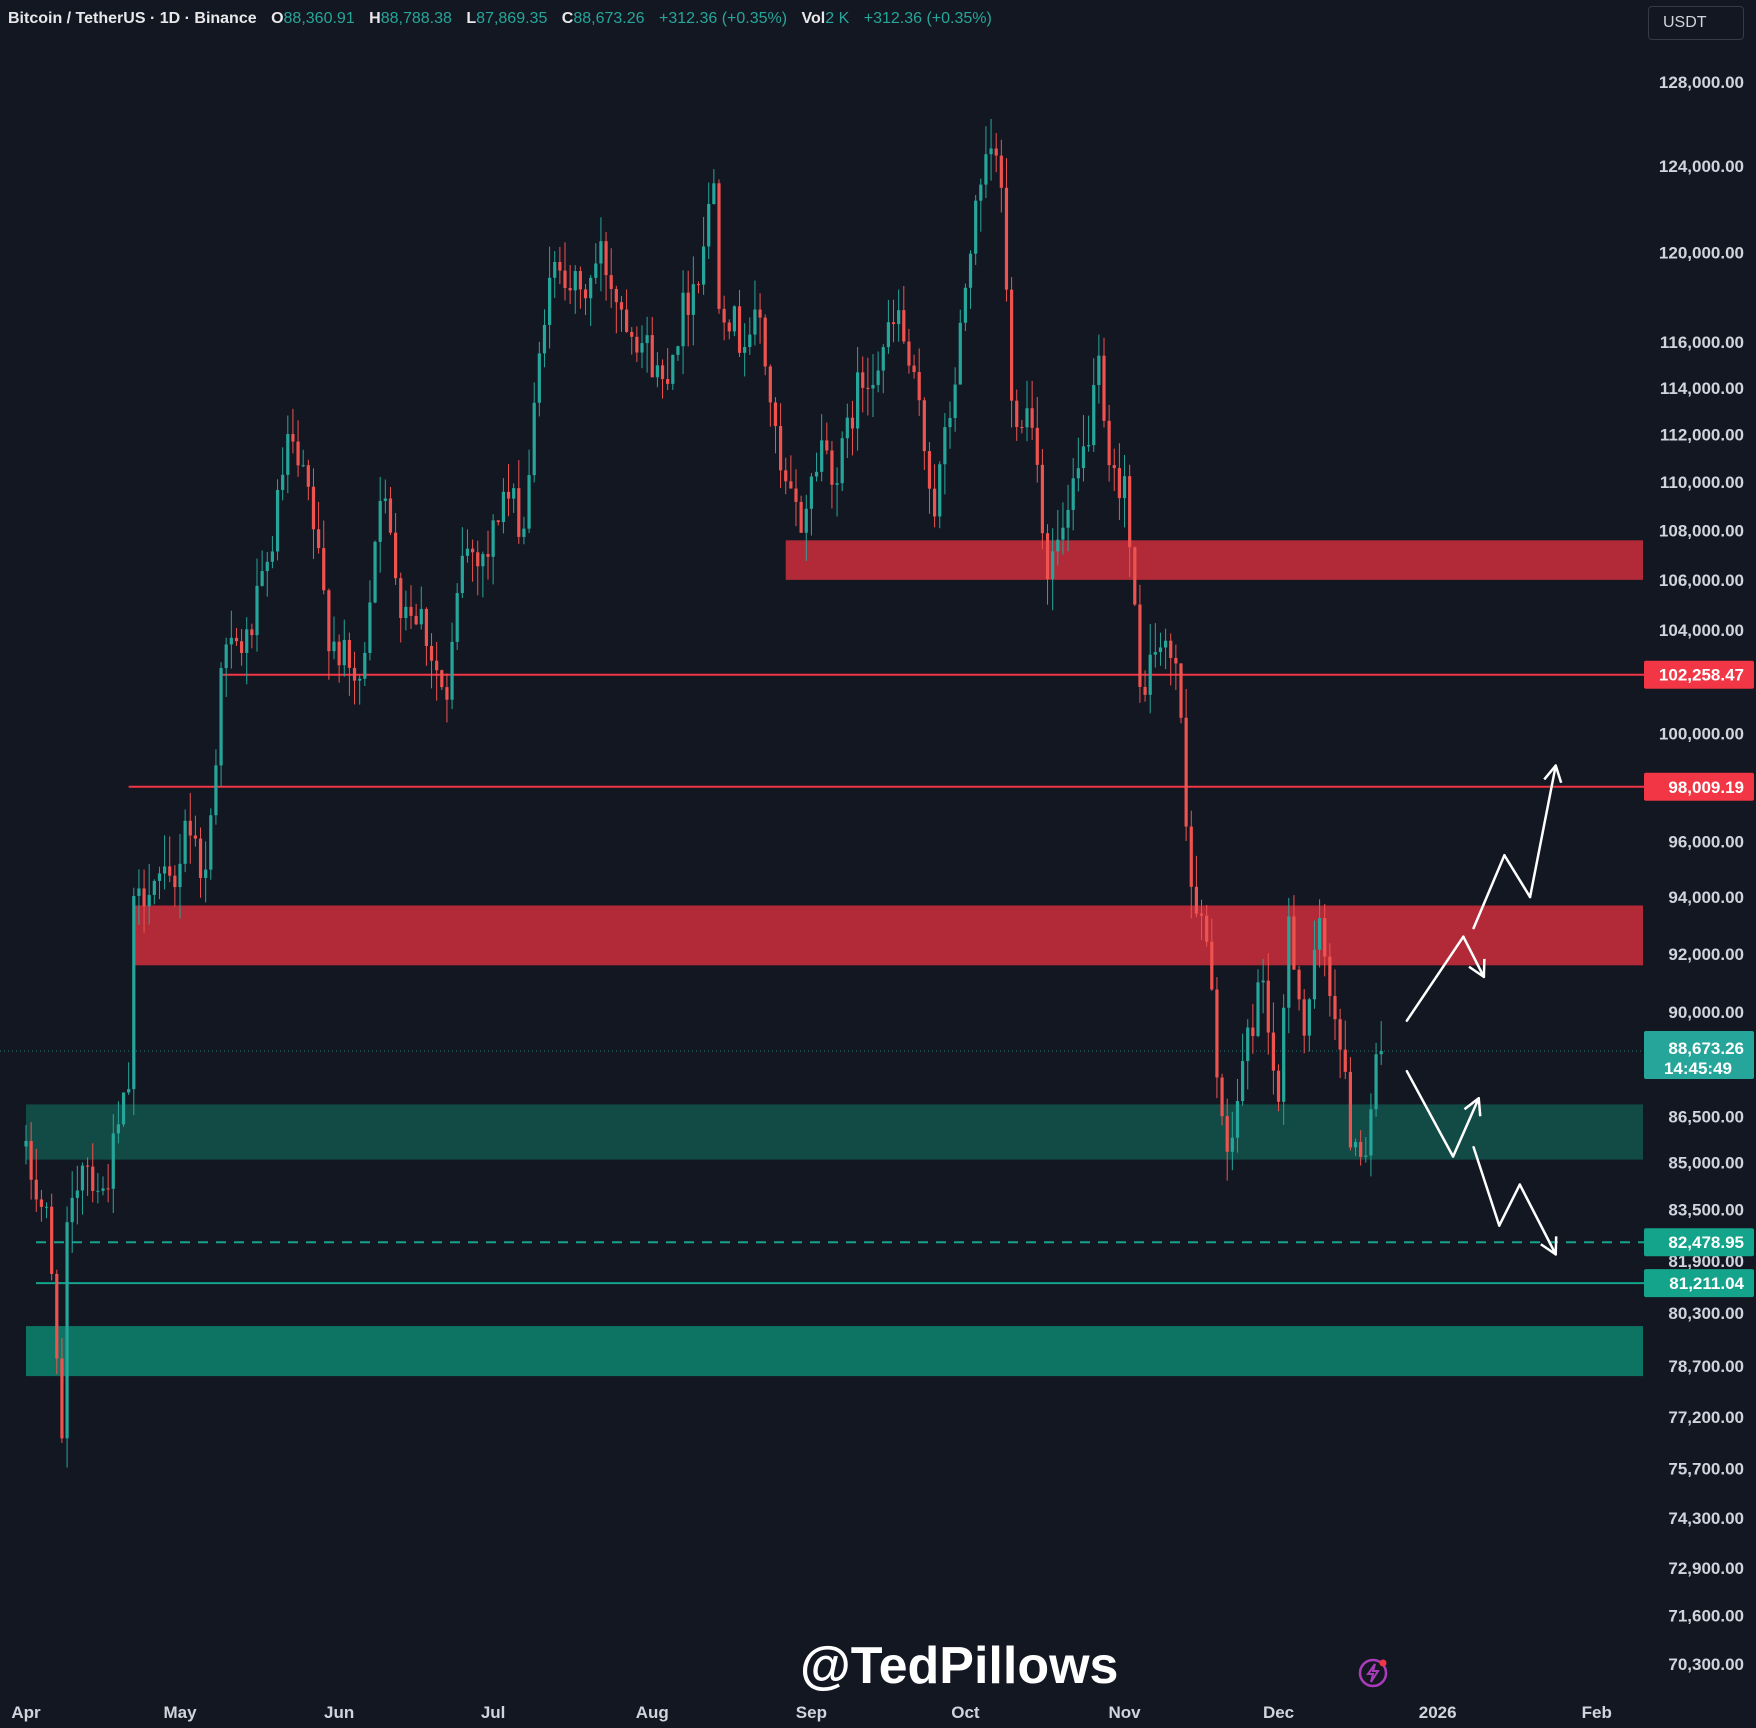 Image resolution: width=1756 pixels, height=1728 pixels. What do you see at coordinates (723, 18) in the screenshot?
I see `change-value: +312.36 (+0.35%)` at bounding box center [723, 18].